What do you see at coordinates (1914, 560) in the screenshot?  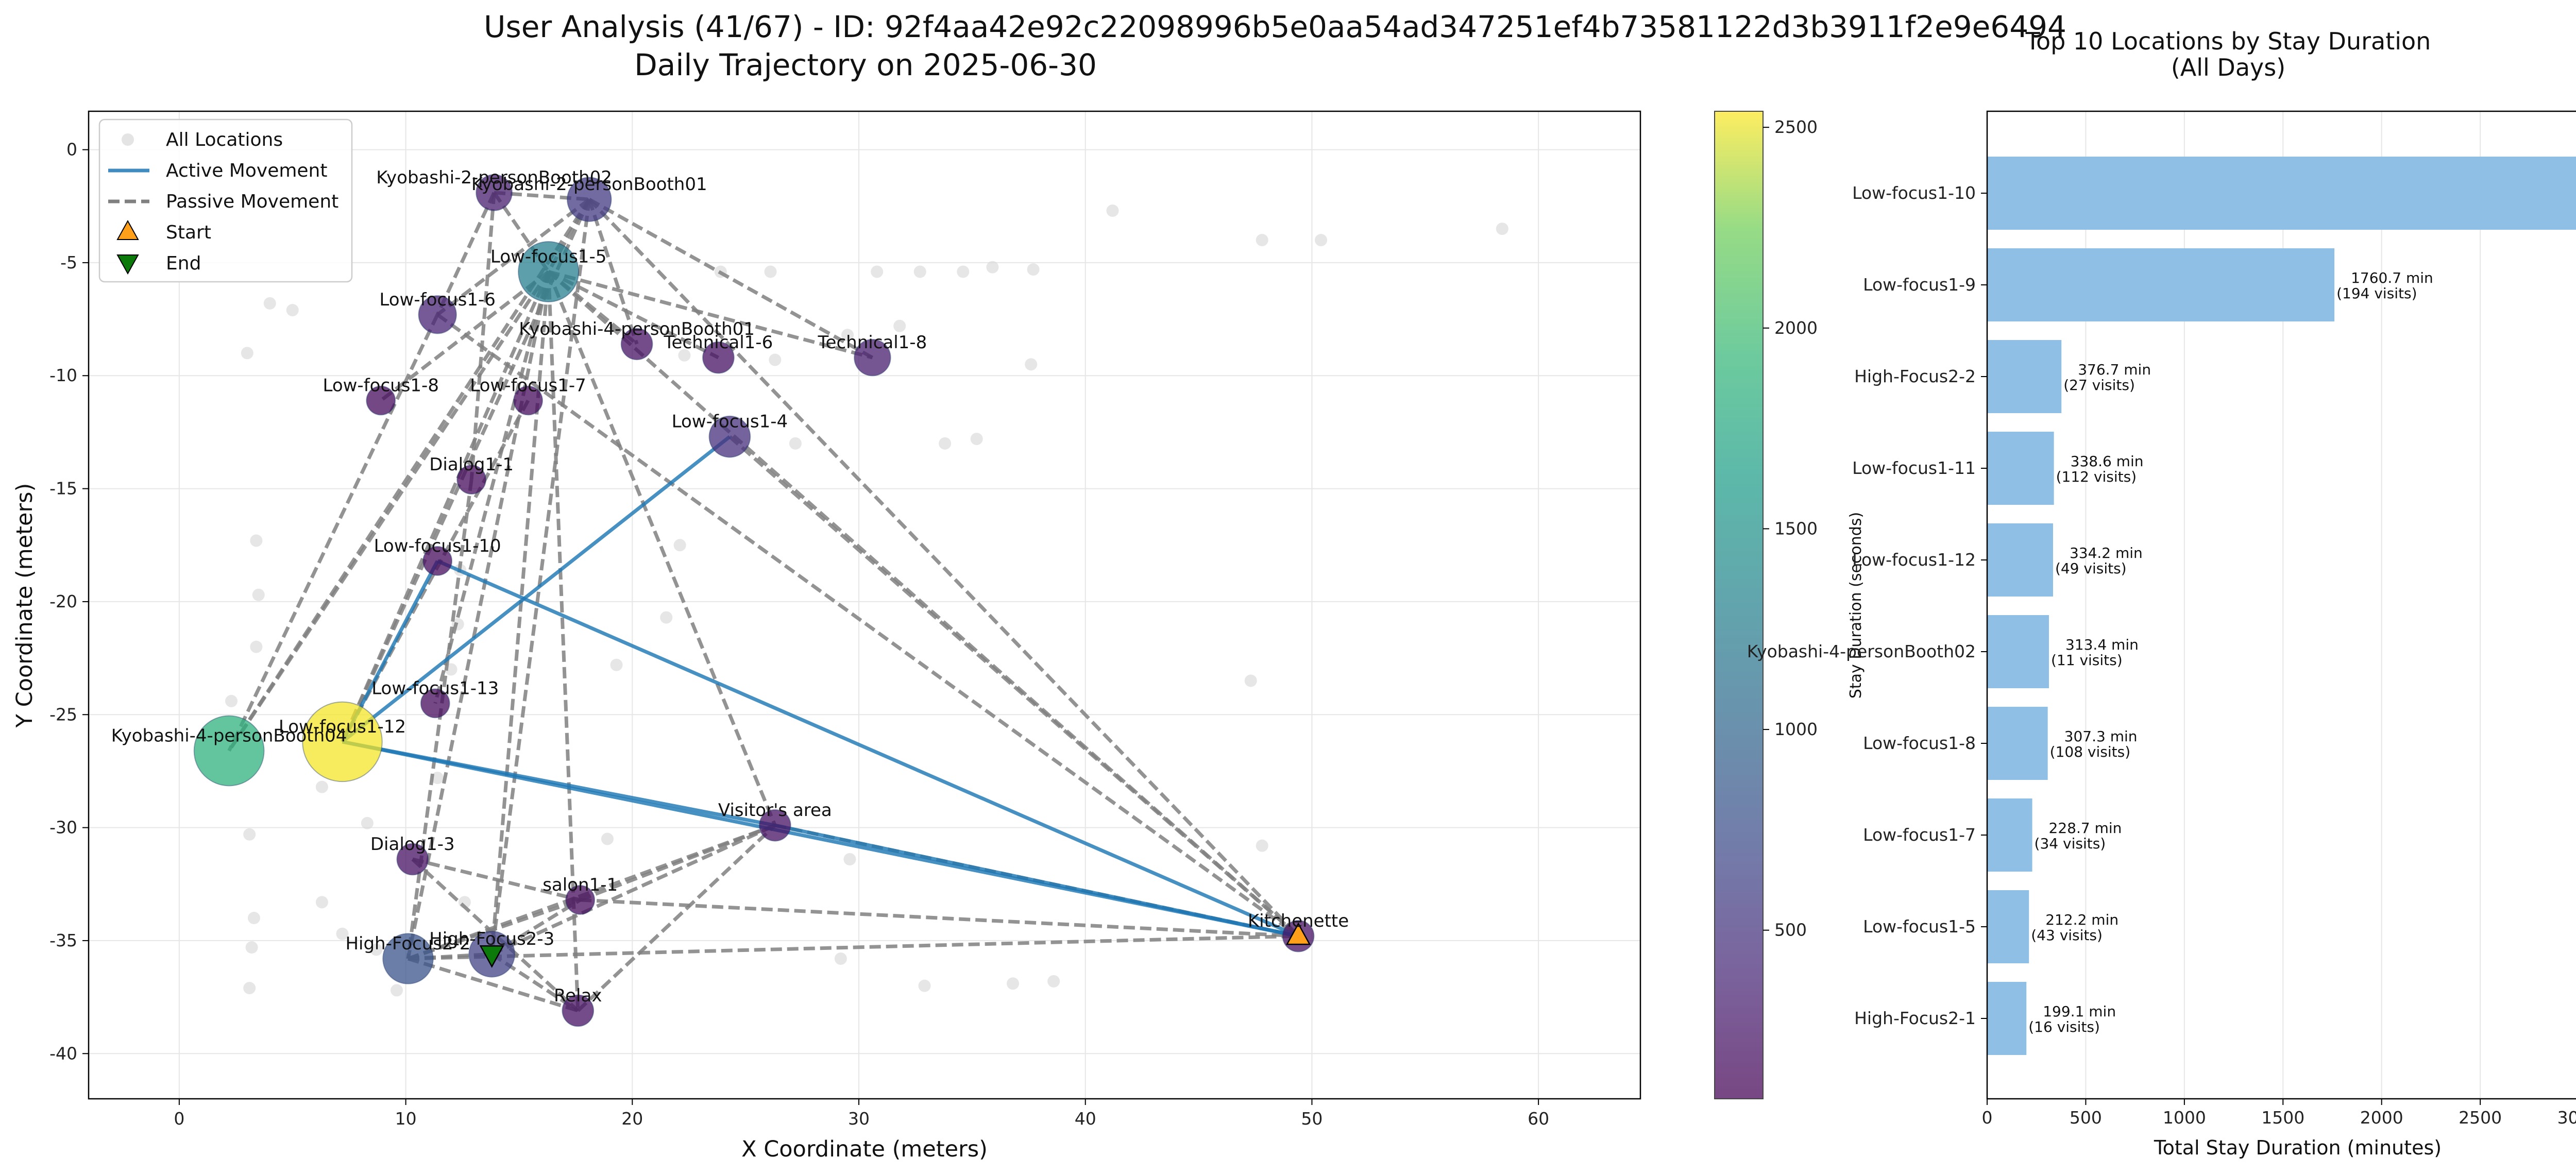 I see `bar-category-label: Low-focus1-12` at bounding box center [1914, 560].